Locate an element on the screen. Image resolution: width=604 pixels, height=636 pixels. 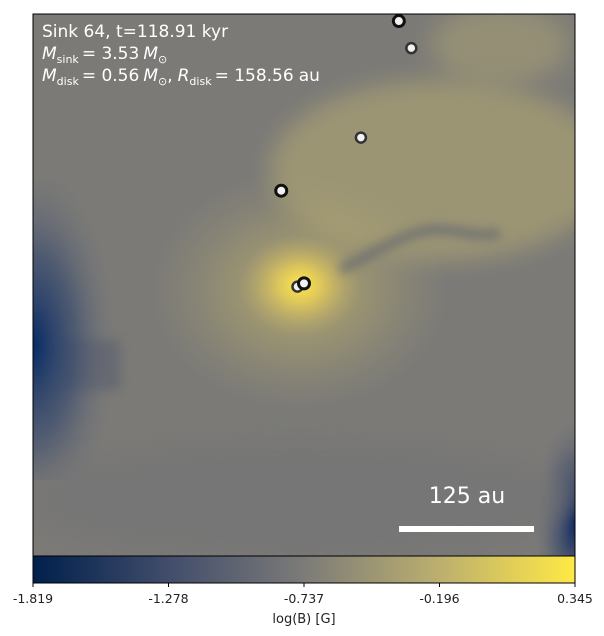
colorbar-tick-label: -0.196 is located at coordinates (439, 598).